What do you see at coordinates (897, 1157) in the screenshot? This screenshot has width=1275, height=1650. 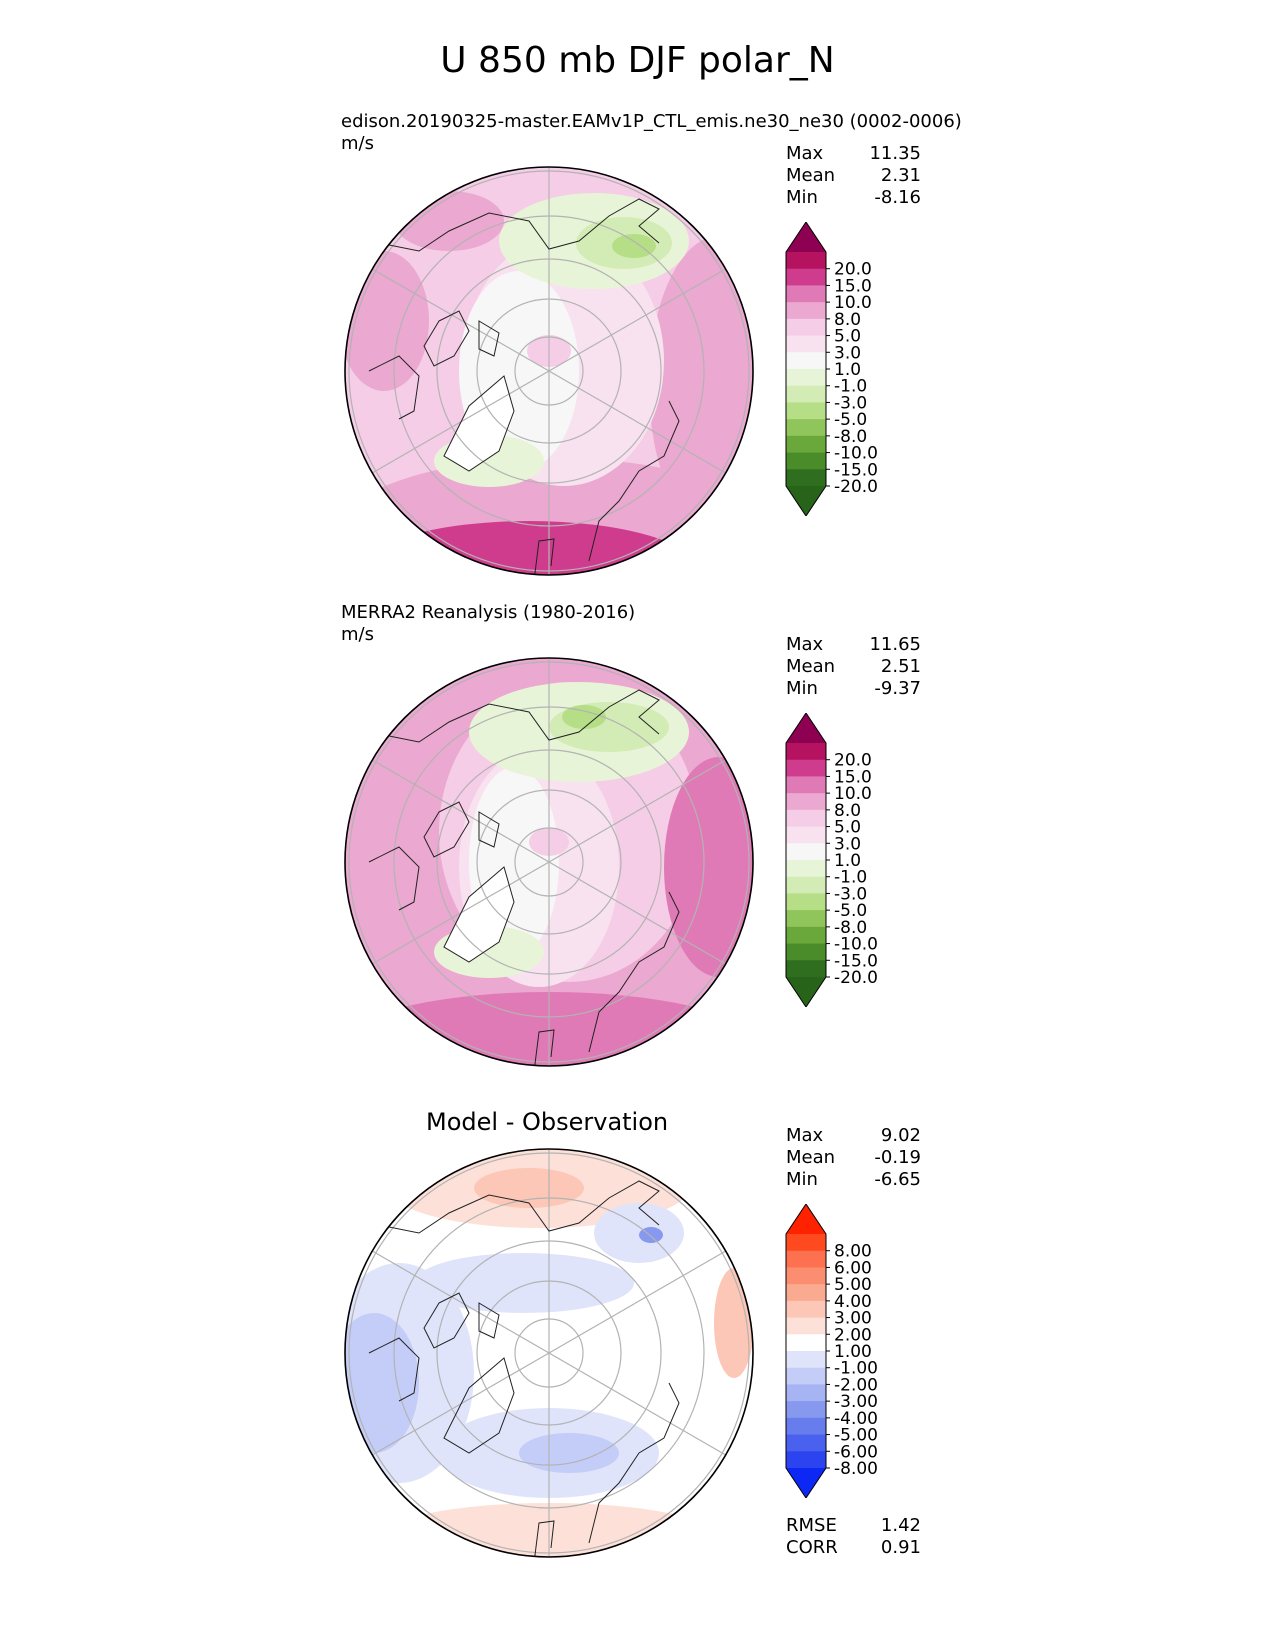 I see `stat-value-mean: -0.19` at bounding box center [897, 1157].